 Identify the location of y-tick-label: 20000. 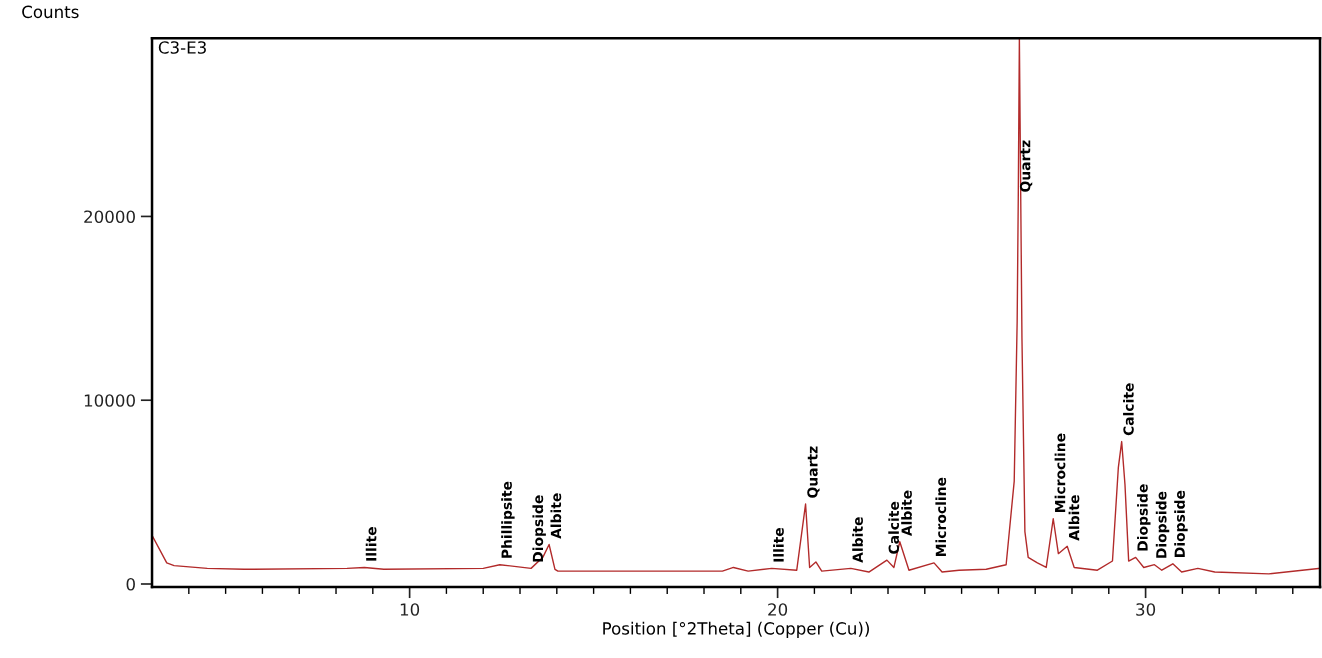
(109, 216).